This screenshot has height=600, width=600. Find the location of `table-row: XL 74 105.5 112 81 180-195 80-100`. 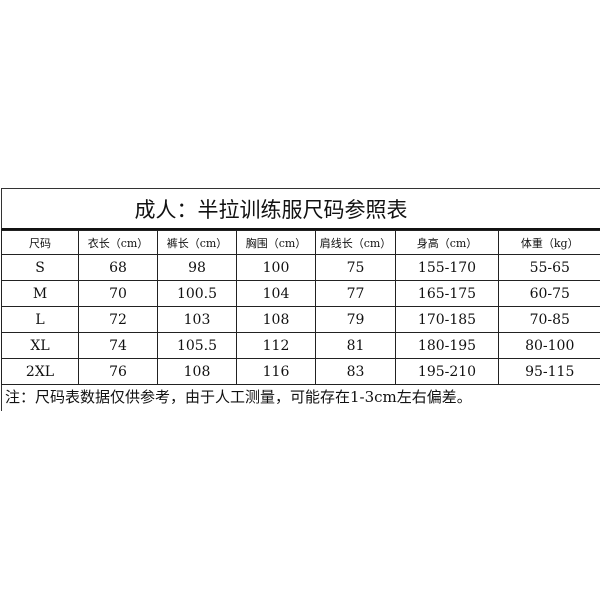

table-row: XL 74 105.5 112 81 180-195 80-100 is located at coordinates (300, 345).